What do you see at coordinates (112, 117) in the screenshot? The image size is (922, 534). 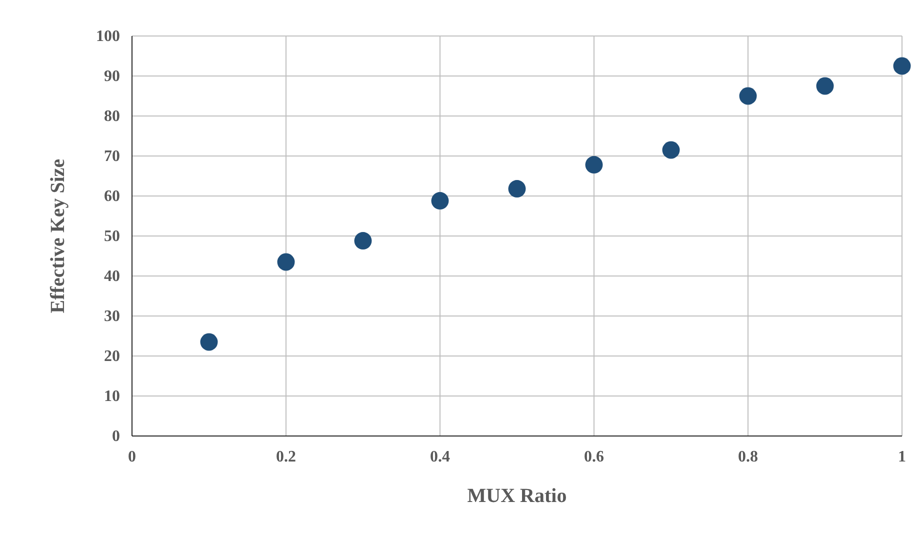 I see `y-tick-label: 80` at bounding box center [112, 117].